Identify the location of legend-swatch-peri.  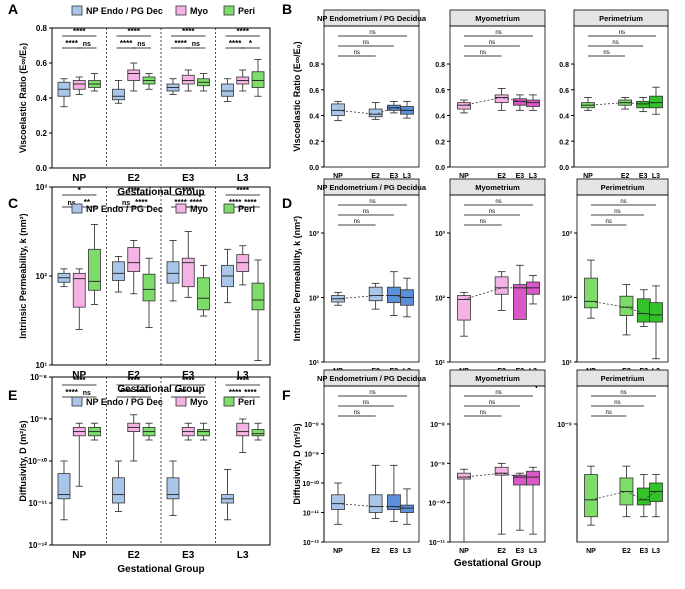
(229, 208).